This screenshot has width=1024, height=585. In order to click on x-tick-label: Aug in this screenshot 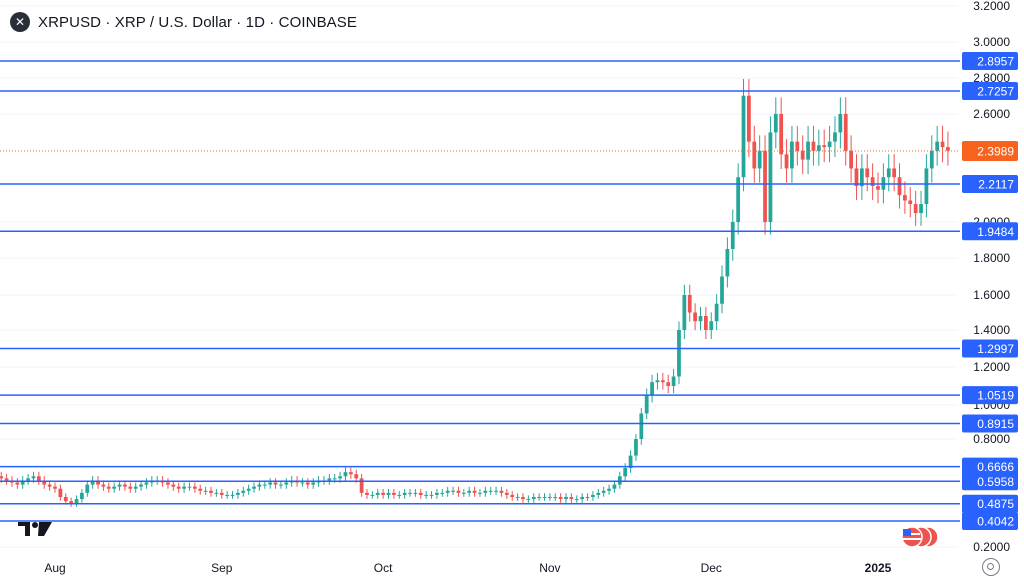, I will do `click(54, 568)`.